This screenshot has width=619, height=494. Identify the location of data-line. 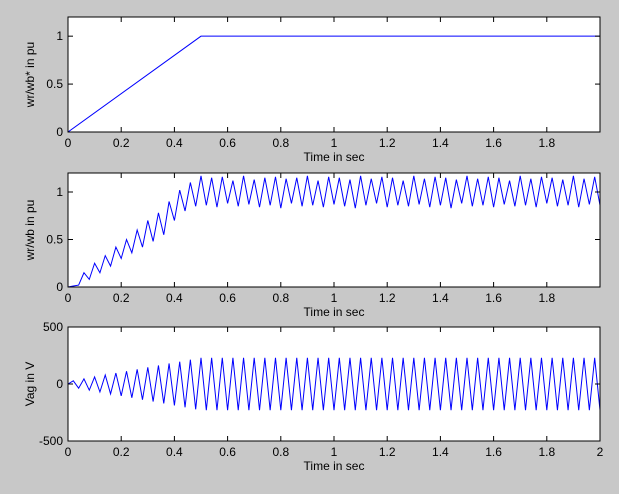
(334, 384).